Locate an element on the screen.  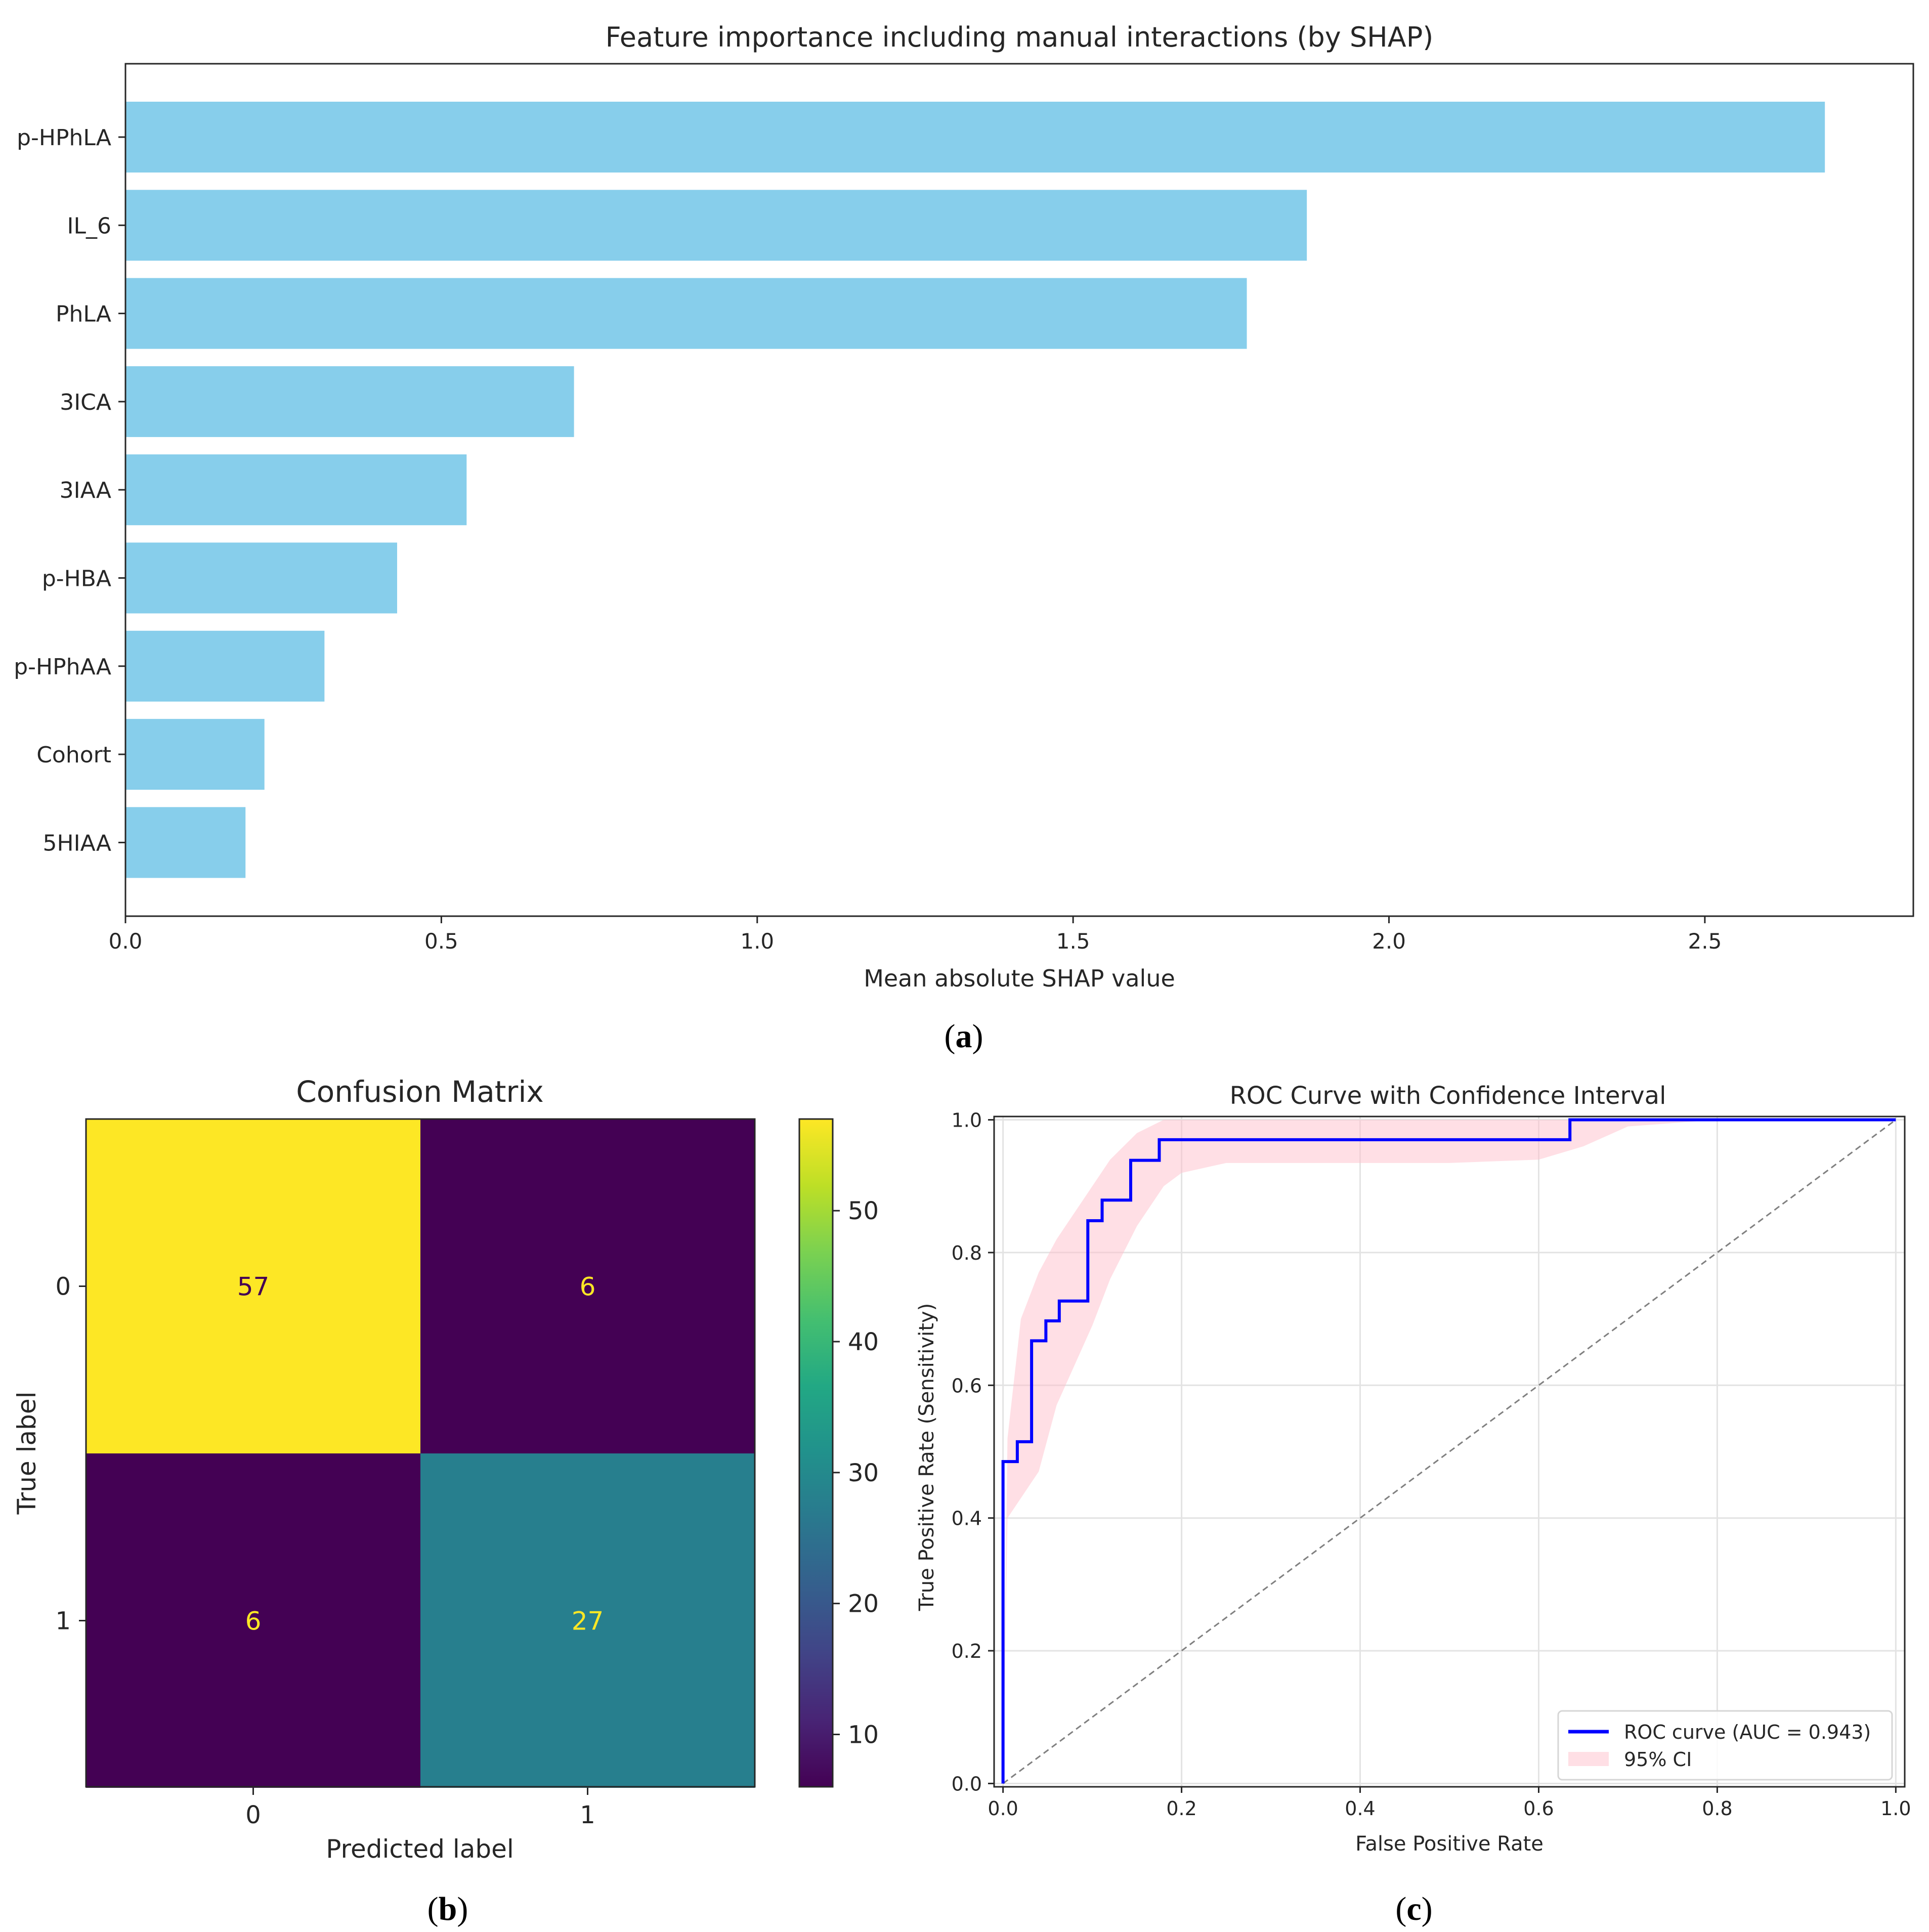
panel-b-y-axis-label: True label is located at coordinates (26, 1453).